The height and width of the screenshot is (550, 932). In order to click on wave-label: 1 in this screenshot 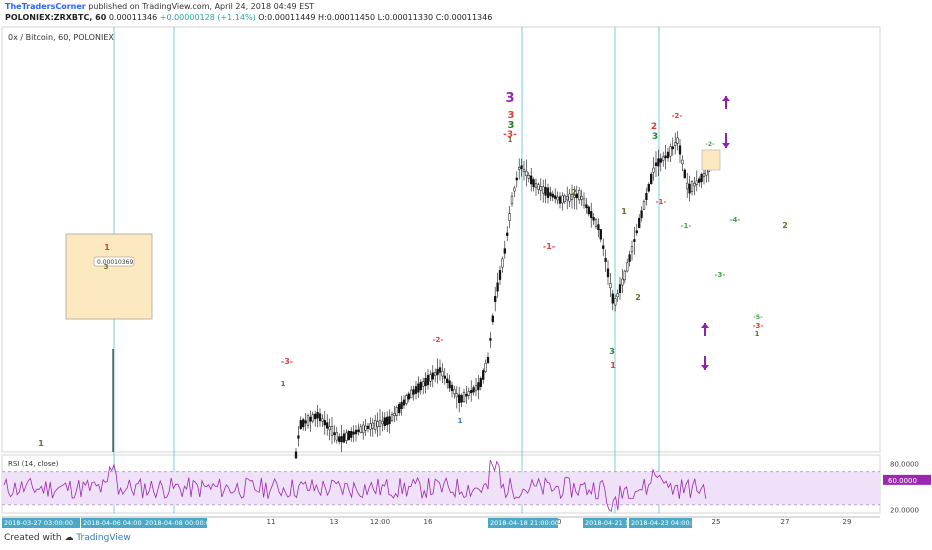, I will do `click(283, 384)`.